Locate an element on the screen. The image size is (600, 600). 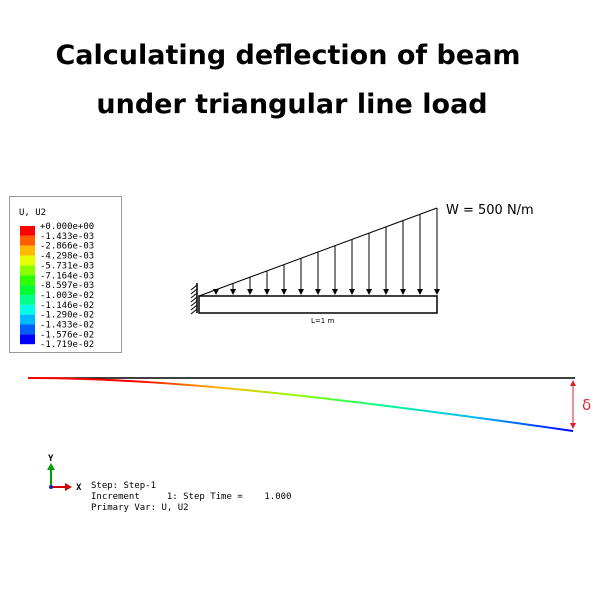
beam-diagram: W = 500 N/m L=1 m is located at coordinates (362, 264).